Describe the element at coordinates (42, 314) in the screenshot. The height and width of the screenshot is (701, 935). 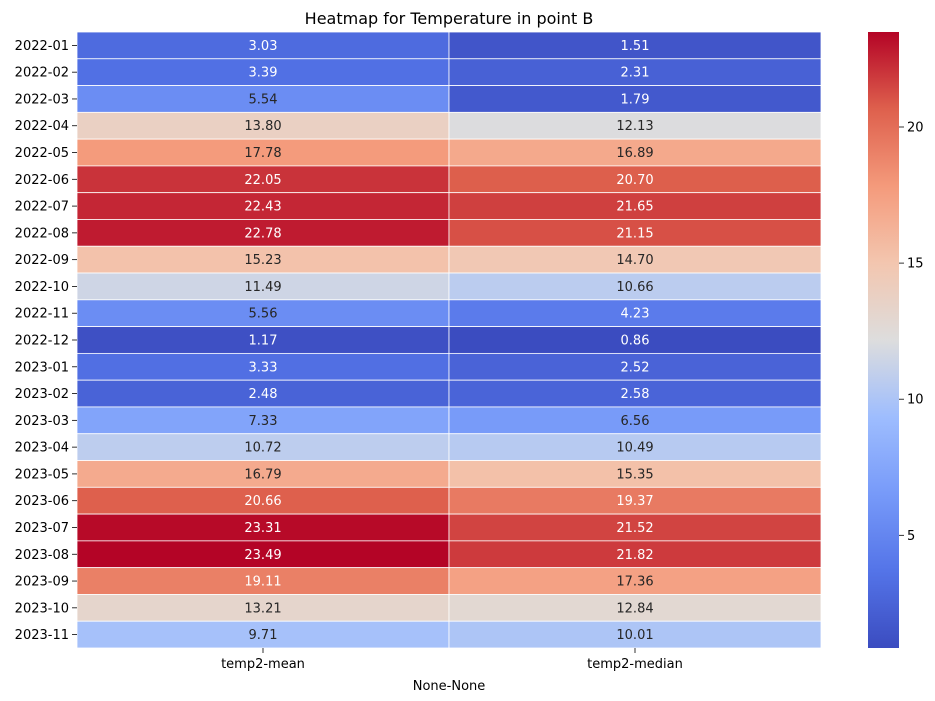
I see `y-tick-label: 2022-11` at that location.